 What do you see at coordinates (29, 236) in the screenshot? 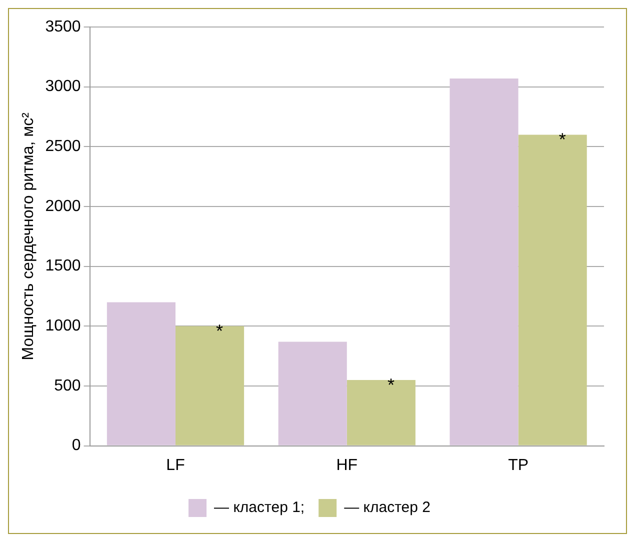
I see `y-axis-title: Мощность сердечного ритма, мс²` at bounding box center [29, 236].